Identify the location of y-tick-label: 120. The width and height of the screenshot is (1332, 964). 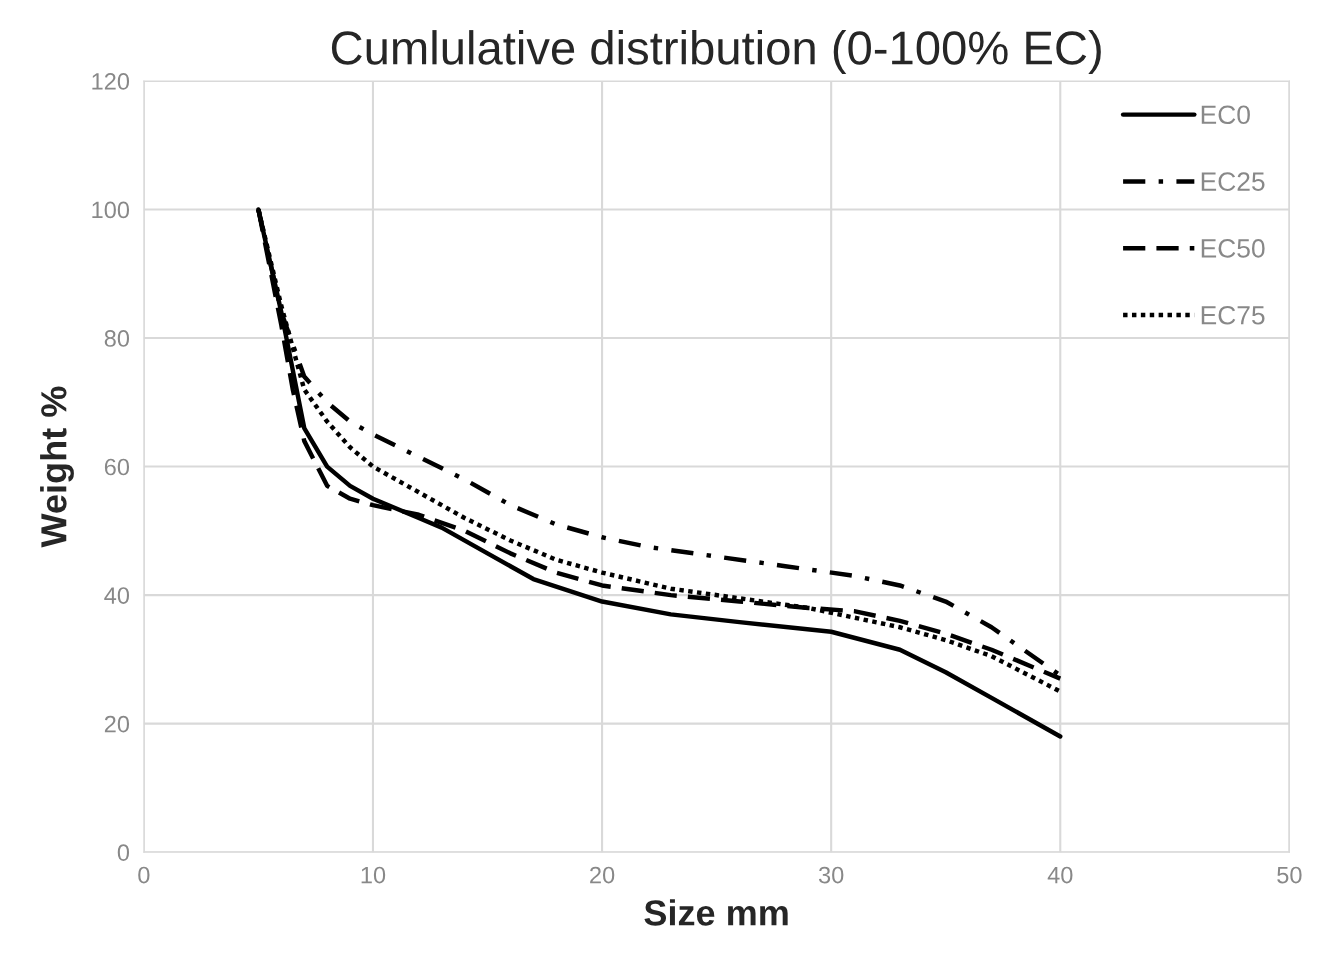
(111, 81).